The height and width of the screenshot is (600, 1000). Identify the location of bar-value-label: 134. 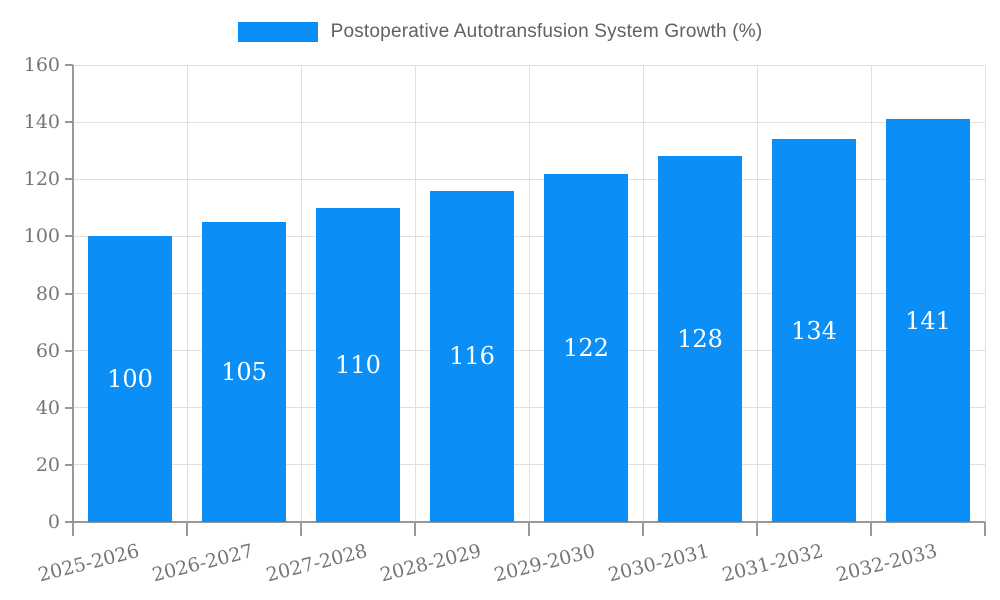
(814, 330).